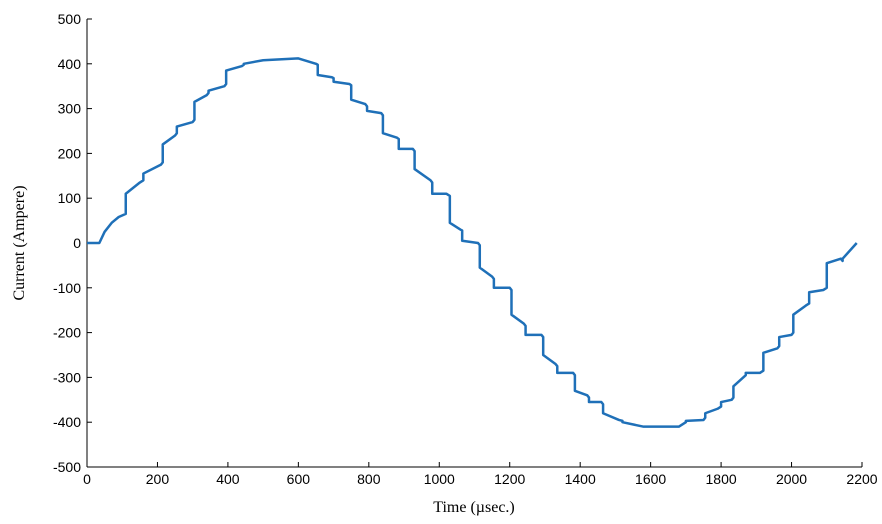  I want to click on y-tick-label: 400, so click(70, 64).